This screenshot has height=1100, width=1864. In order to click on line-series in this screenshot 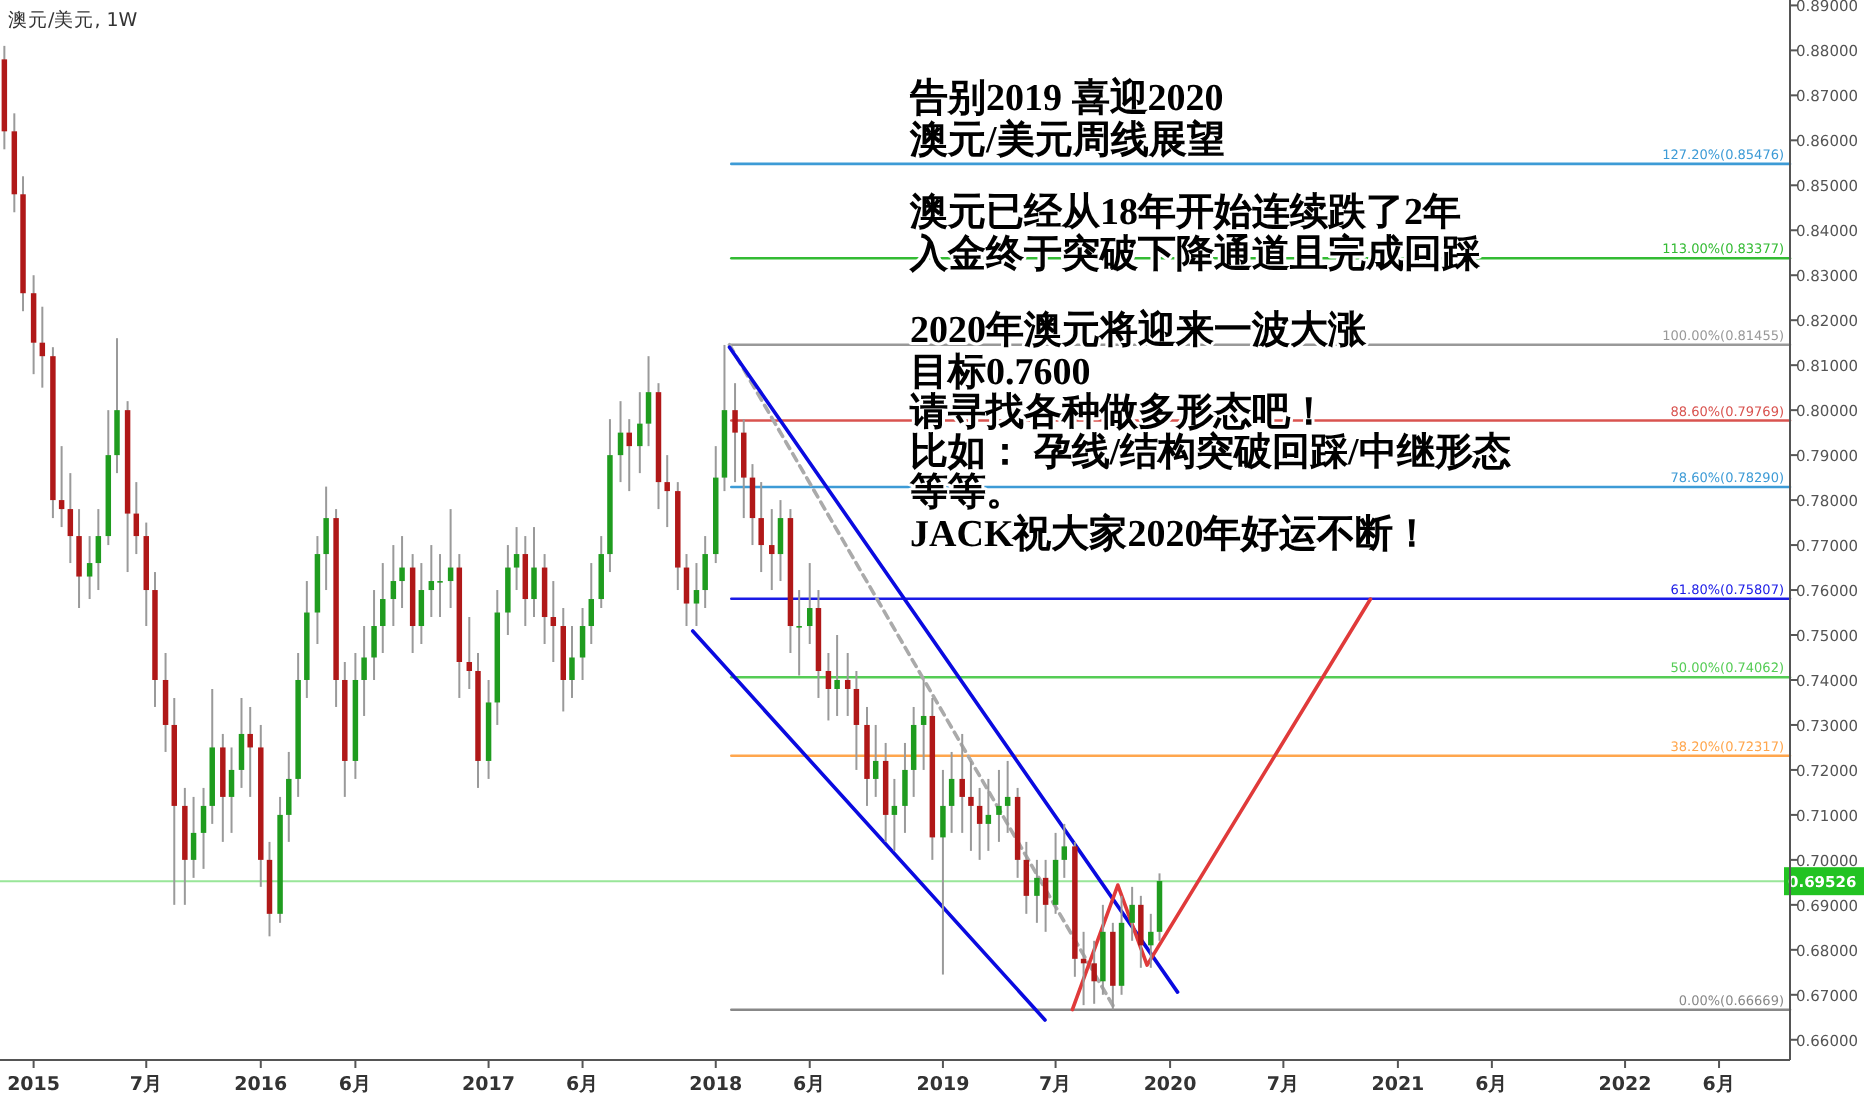, I will do `click(1221, 804)`.